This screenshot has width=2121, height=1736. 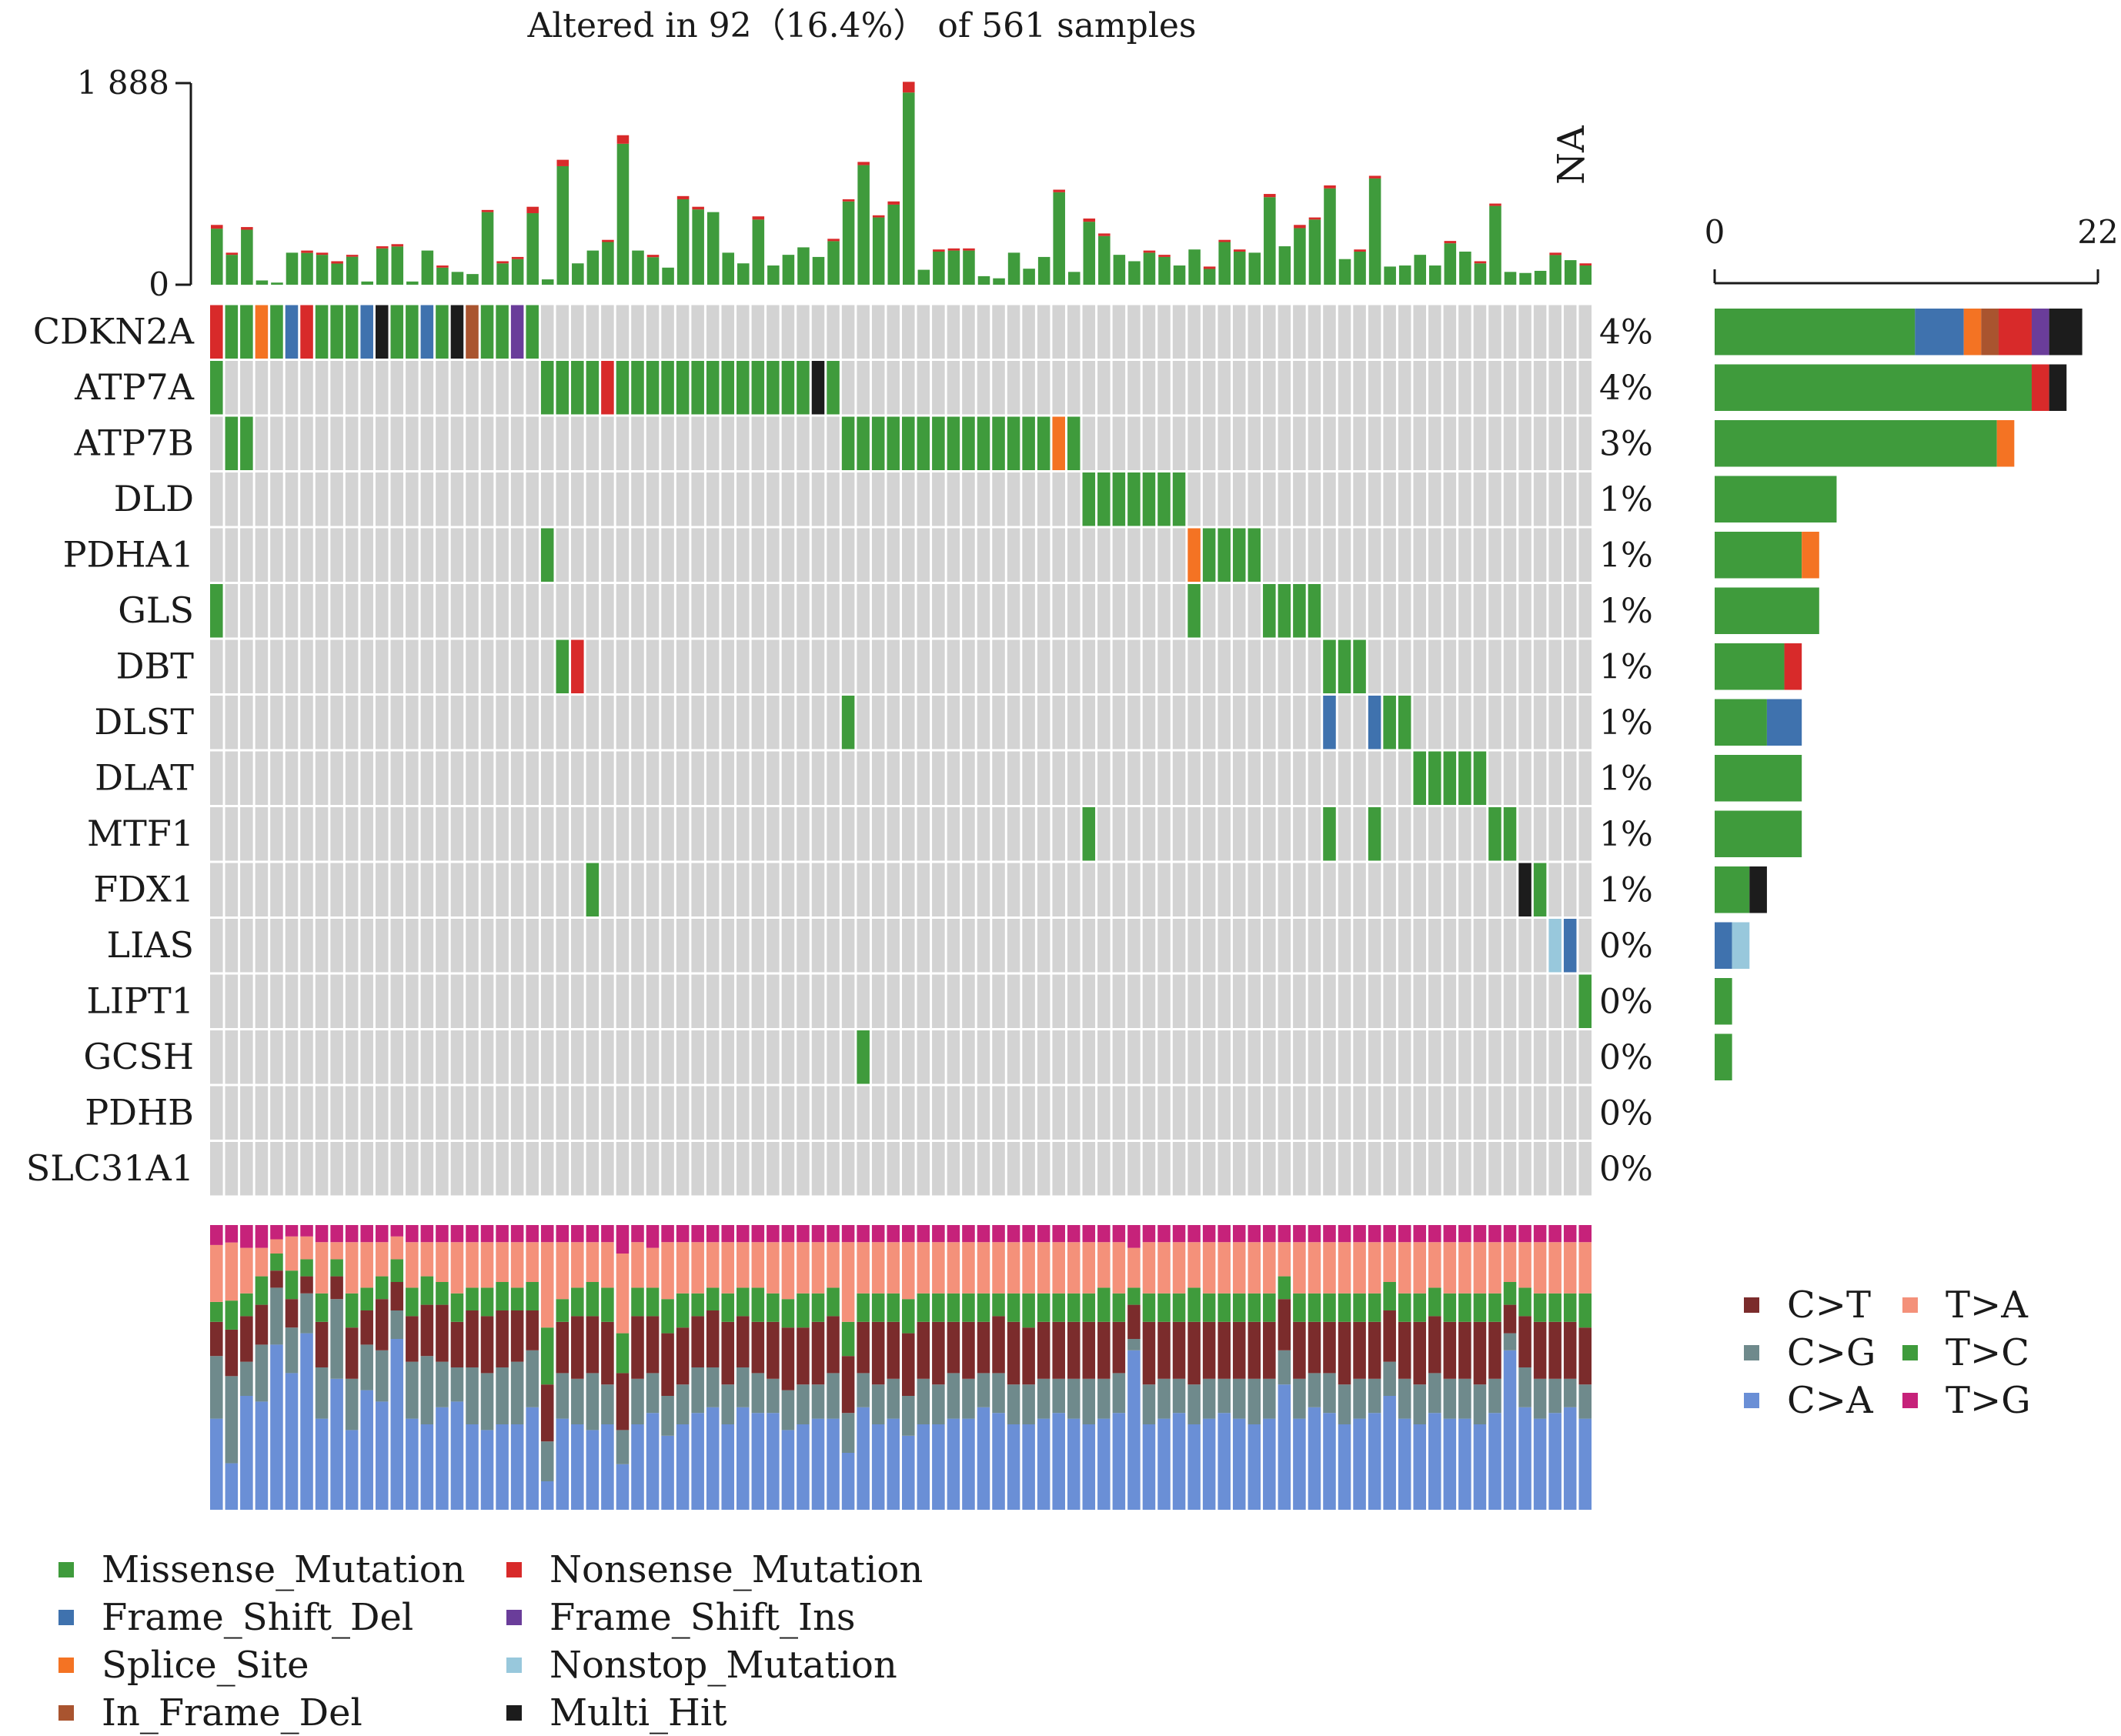 What do you see at coordinates (1626, 499) in the screenshot?
I see `gene-percent-label: 1%` at bounding box center [1626, 499].